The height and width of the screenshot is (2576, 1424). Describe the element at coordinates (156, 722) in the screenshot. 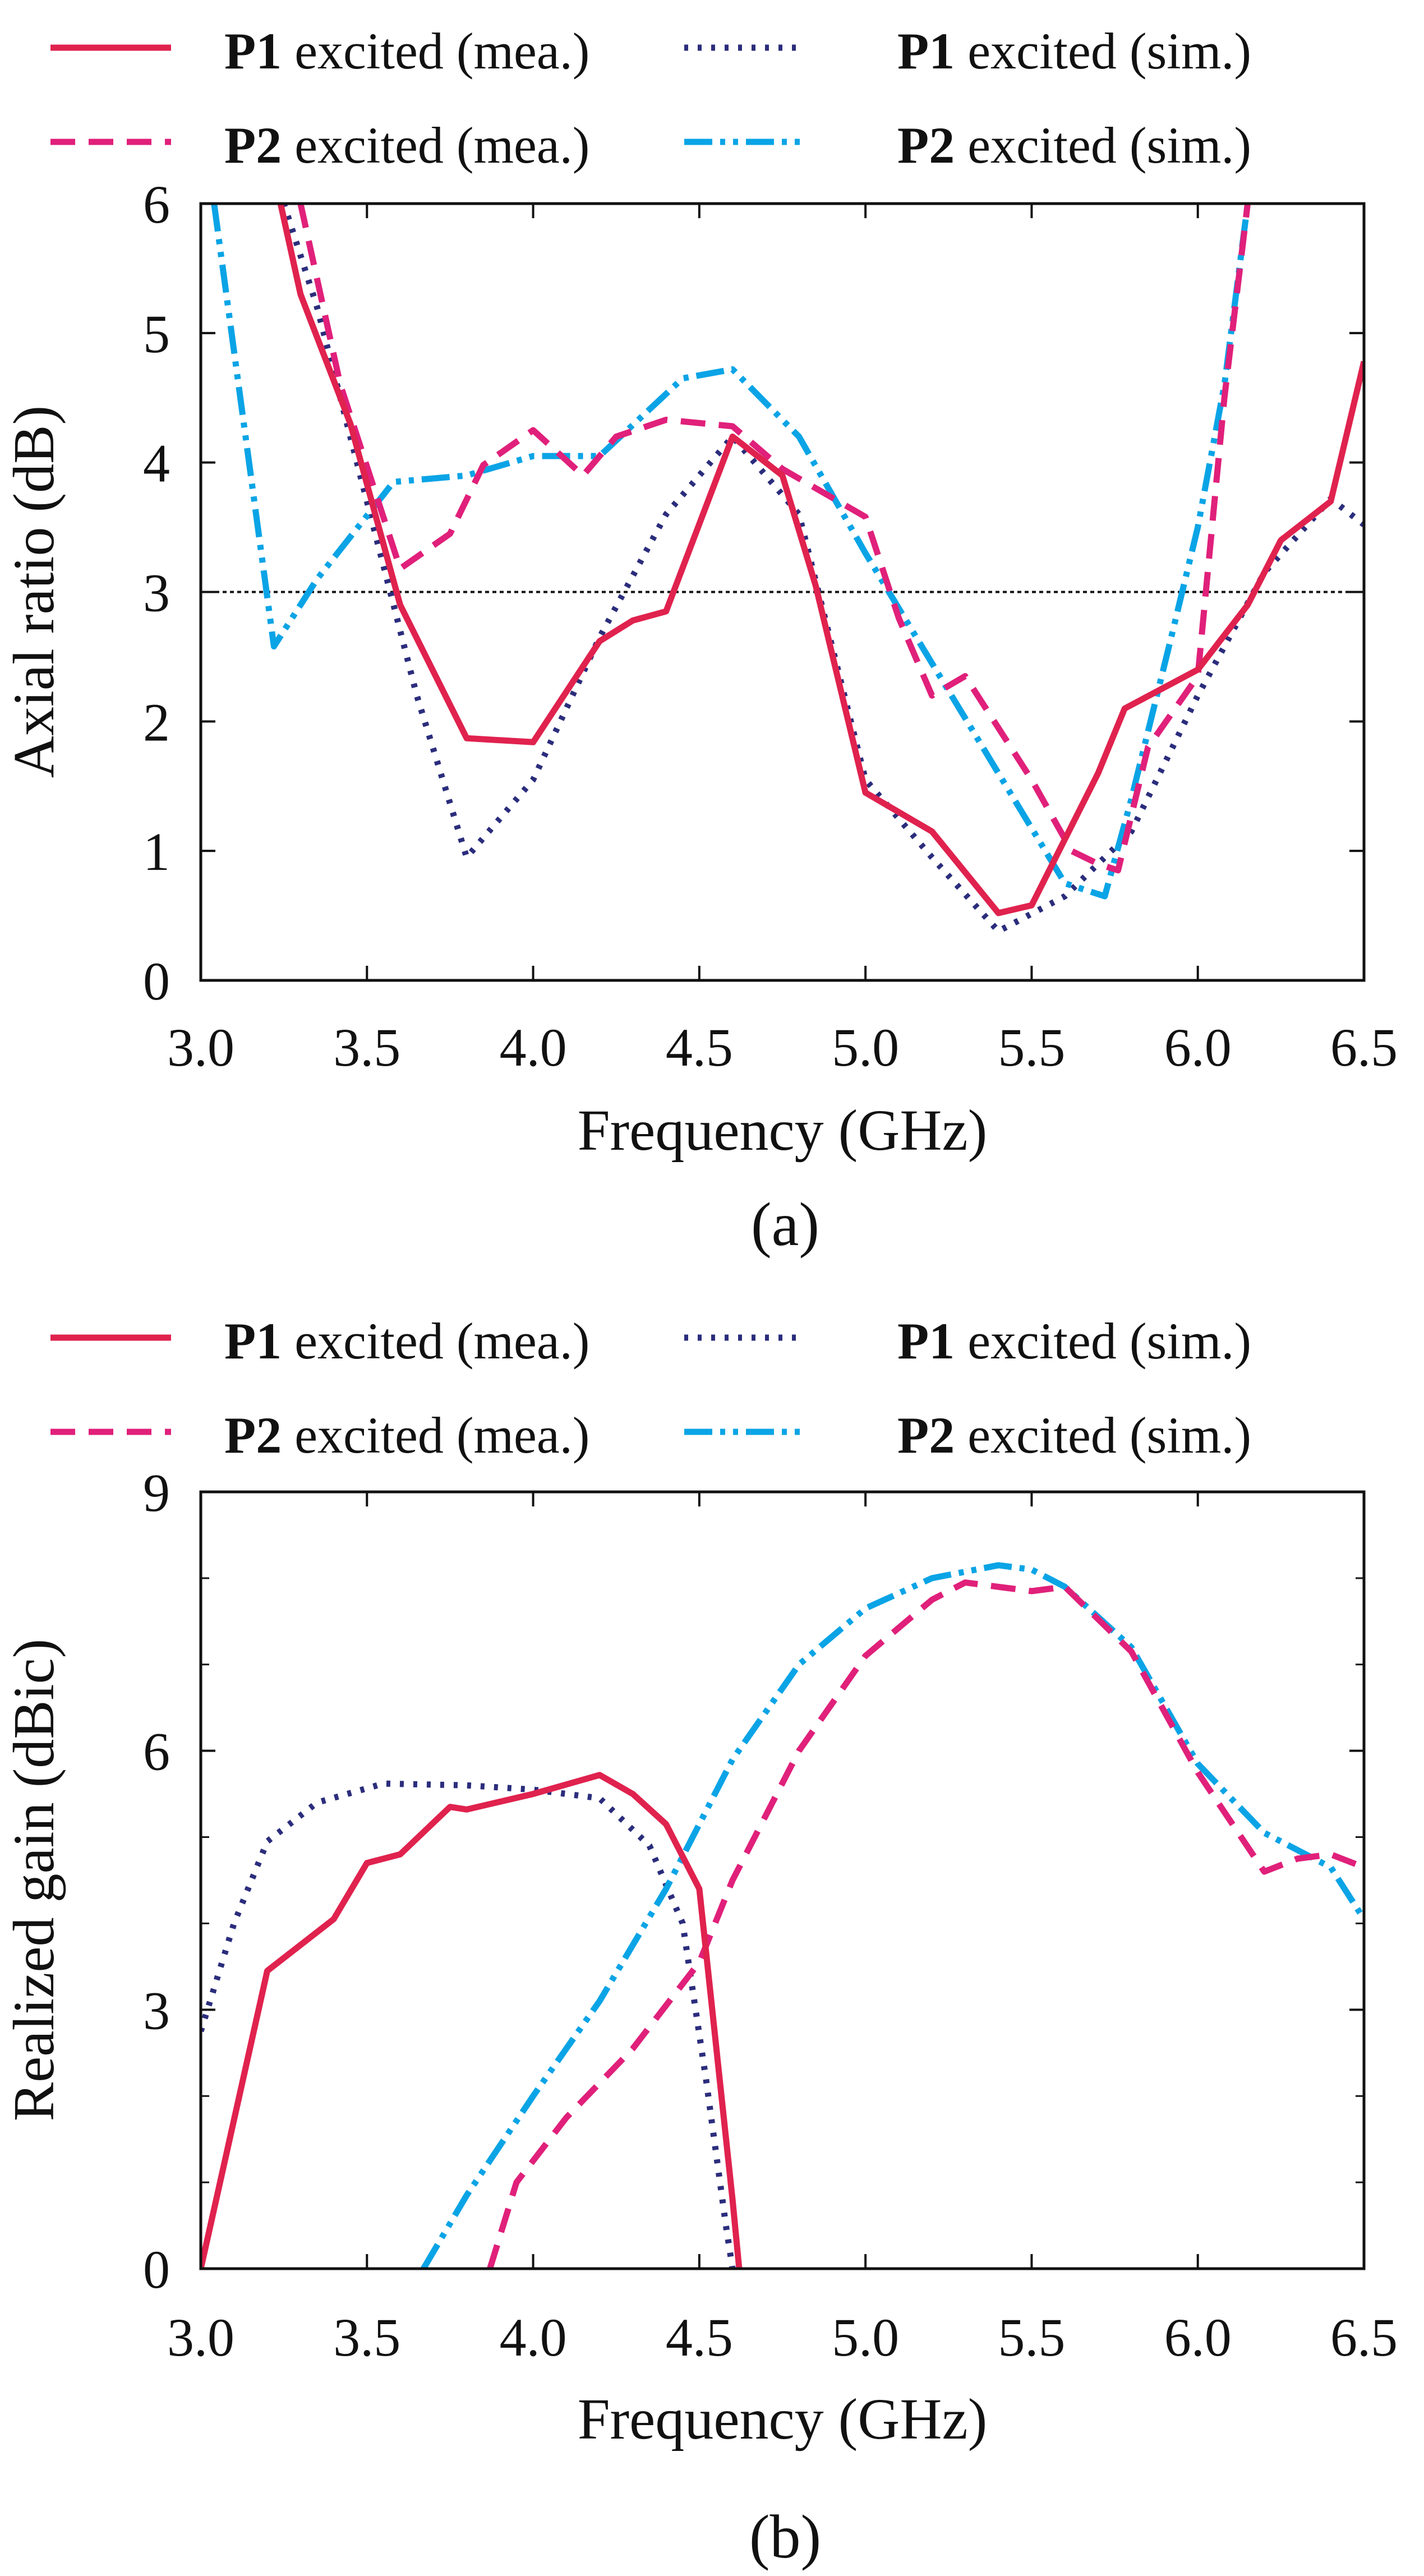

I see `y-tick-label: 2` at that location.